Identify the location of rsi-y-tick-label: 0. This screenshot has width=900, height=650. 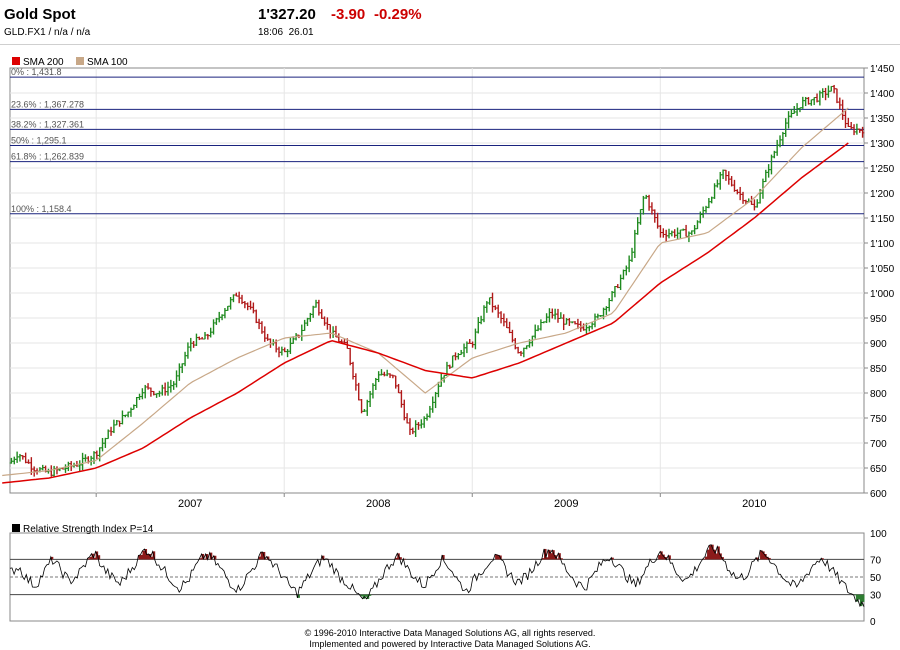
(873, 622).